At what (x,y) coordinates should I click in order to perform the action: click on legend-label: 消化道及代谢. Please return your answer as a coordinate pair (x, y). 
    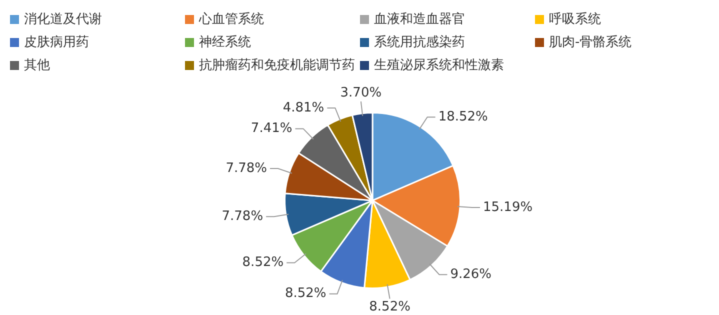
    Looking at the image, I should click on (63, 19).